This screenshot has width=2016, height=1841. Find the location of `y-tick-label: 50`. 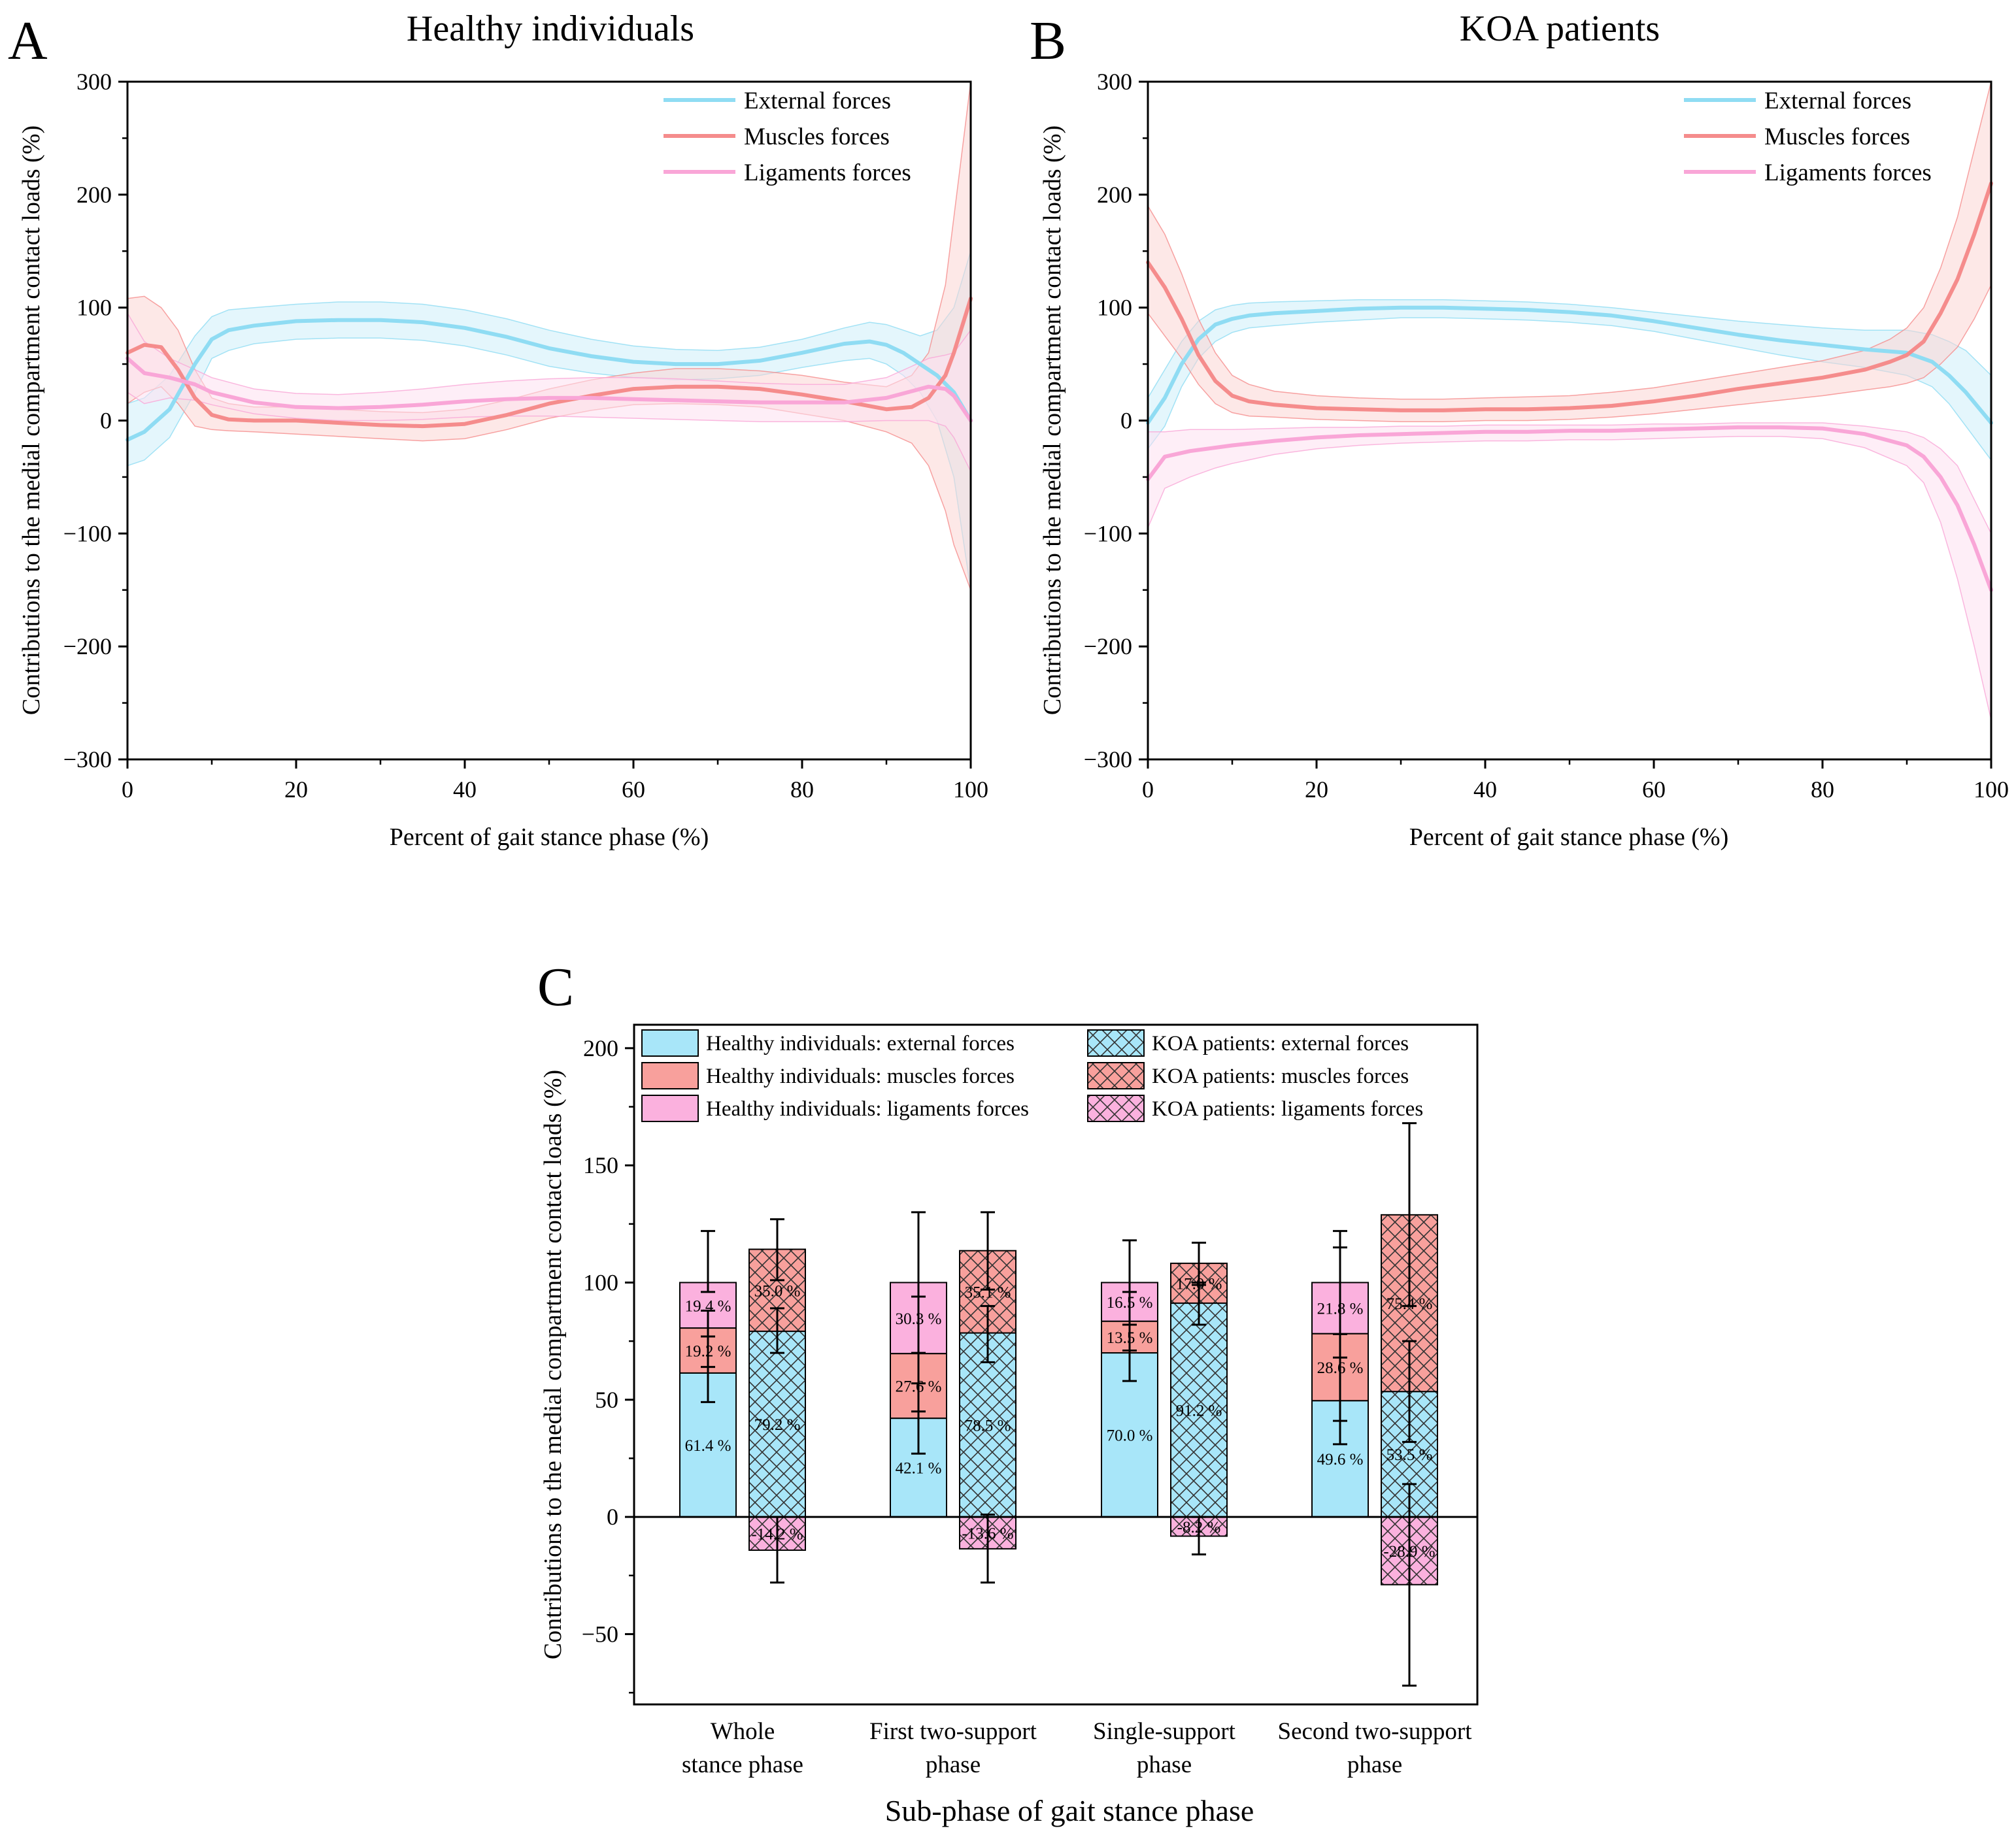

y-tick-label: 50 is located at coordinates (606, 1400).